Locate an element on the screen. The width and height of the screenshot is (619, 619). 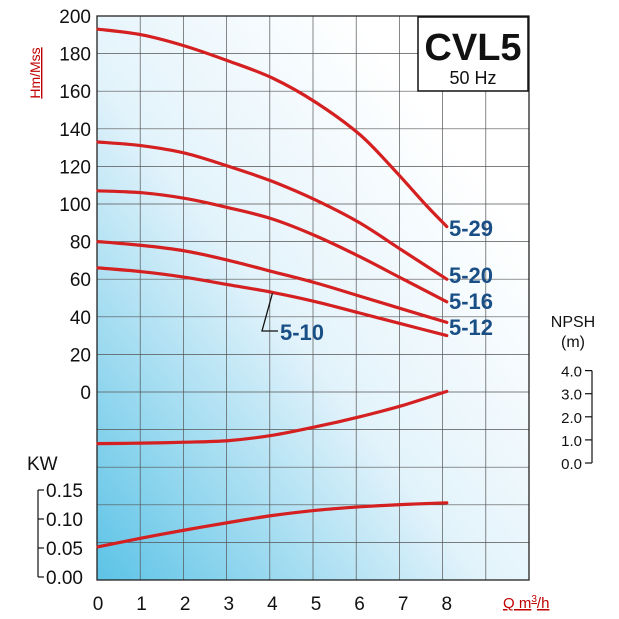
head-tick-label: 180 is located at coordinates (75, 55).